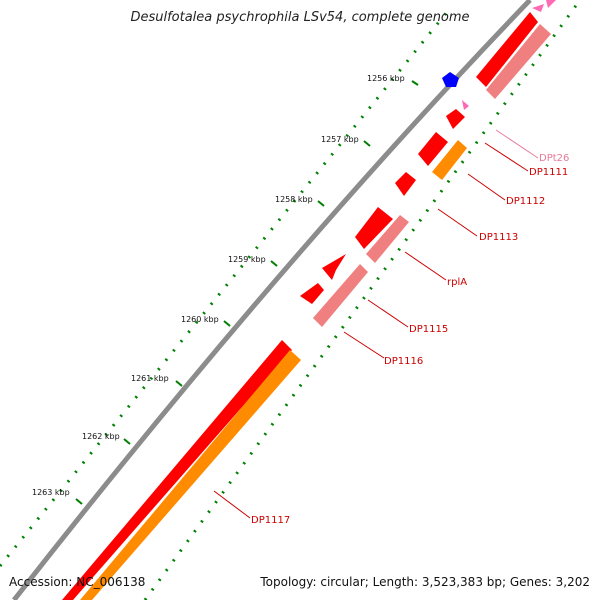 This screenshot has height=604, width=600. I want to click on trna-features, so click(499, 55).